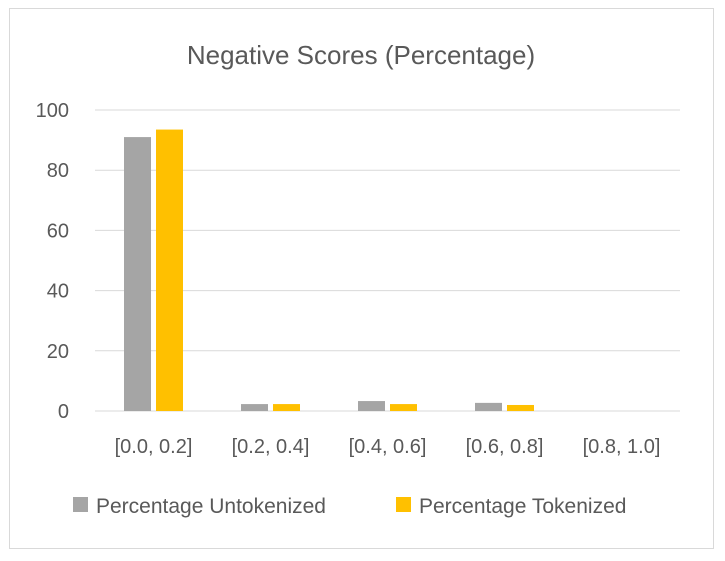 This screenshot has height=561, width=725. What do you see at coordinates (522, 506) in the screenshot?
I see `legend-label: Percentage Tokenized` at bounding box center [522, 506].